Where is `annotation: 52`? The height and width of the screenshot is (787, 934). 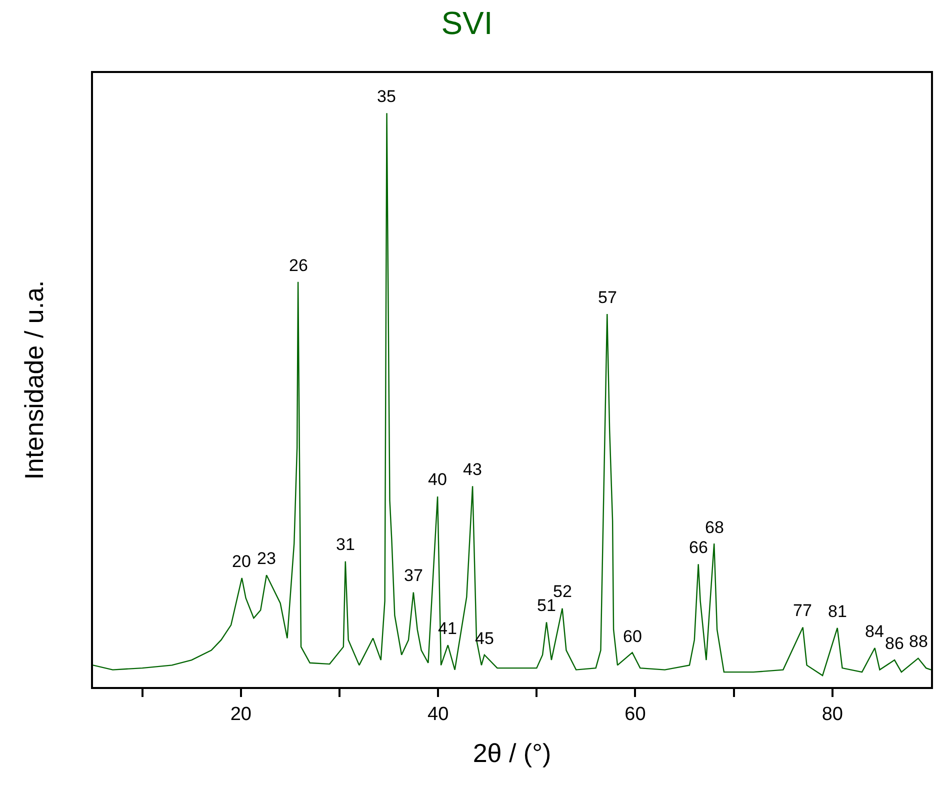
annotation: 52 is located at coordinates (562, 591).